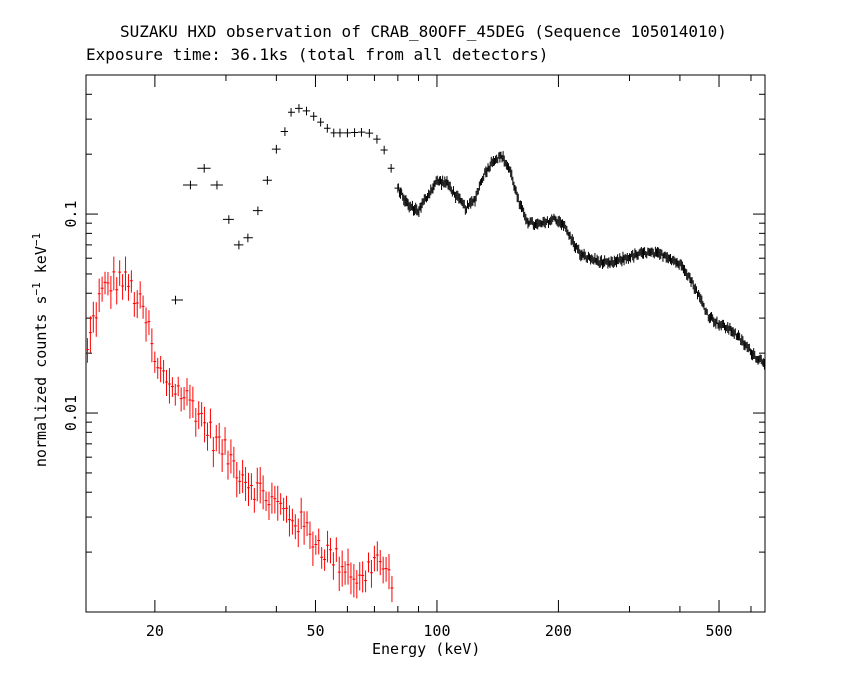 The width and height of the screenshot is (850, 680). What do you see at coordinates (40, 350) in the screenshot?
I see `svg-text: normalized counts s−1 keV−1` at bounding box center [40, 350].